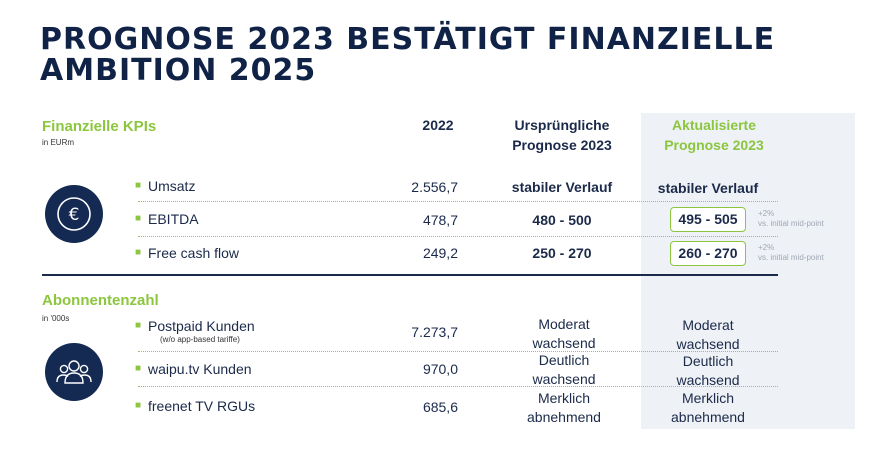  I want to click on subscriber-original-forecast: Moderat wachsend, so click(564, 334).